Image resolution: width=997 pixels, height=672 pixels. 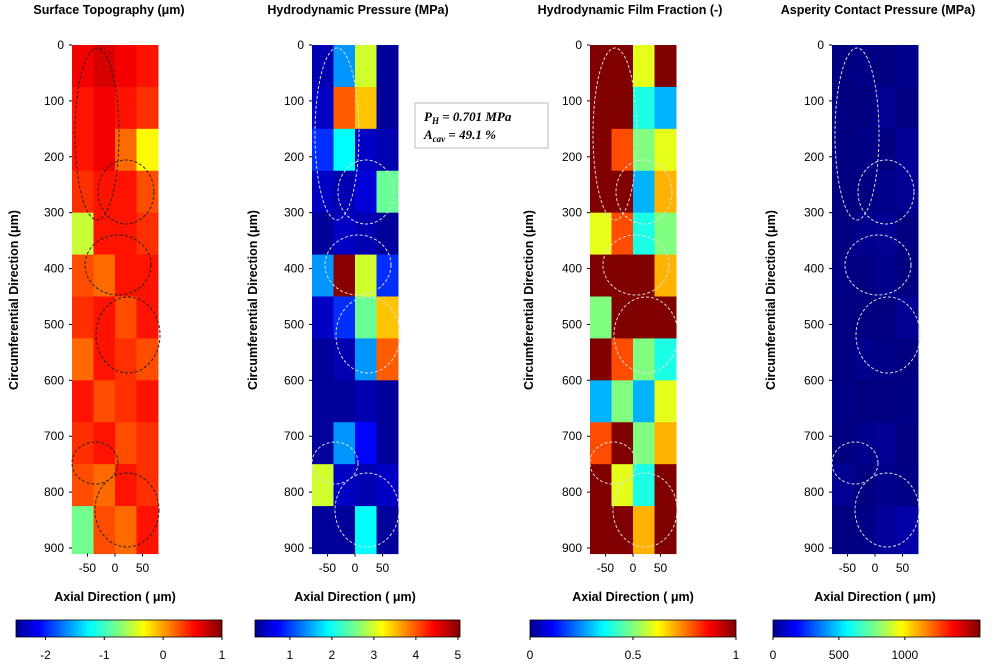 I want to click on colorbar-tick-label: 3, so click(x=374, y=655).